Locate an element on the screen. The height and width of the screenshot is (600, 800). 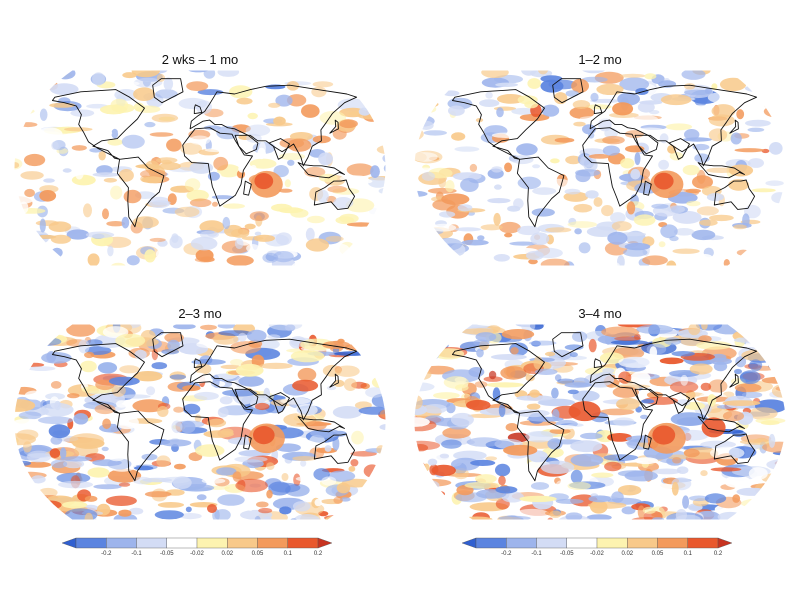
coastline-uk is located at coordinates (198, 109).